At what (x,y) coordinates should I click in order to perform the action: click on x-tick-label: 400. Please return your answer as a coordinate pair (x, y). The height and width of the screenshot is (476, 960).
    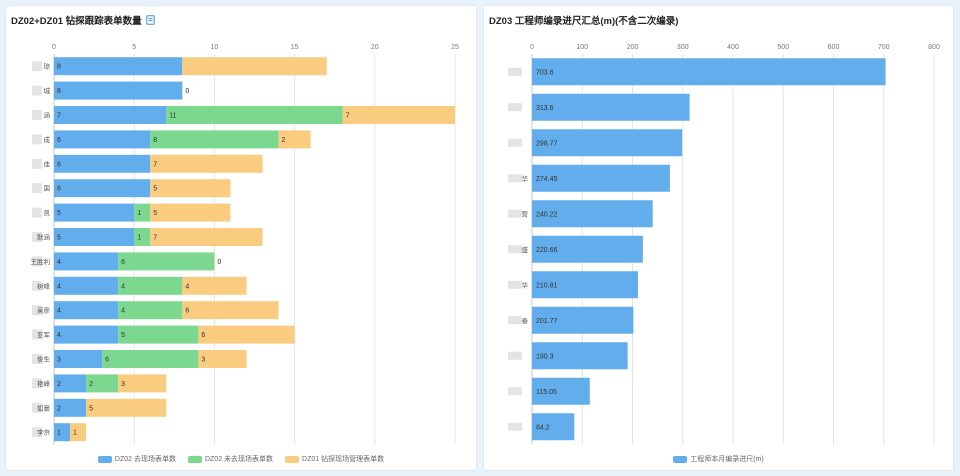
    Looking at the image, I should click on (733, 47).